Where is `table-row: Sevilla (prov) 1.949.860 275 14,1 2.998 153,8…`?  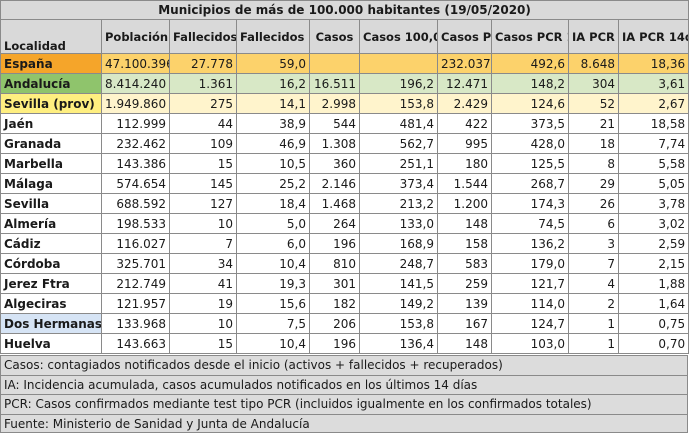
table-row: Sevilla (prov) 1.949.860 275 14,1 2.998 153,8… is located at coordinates (345, 103).